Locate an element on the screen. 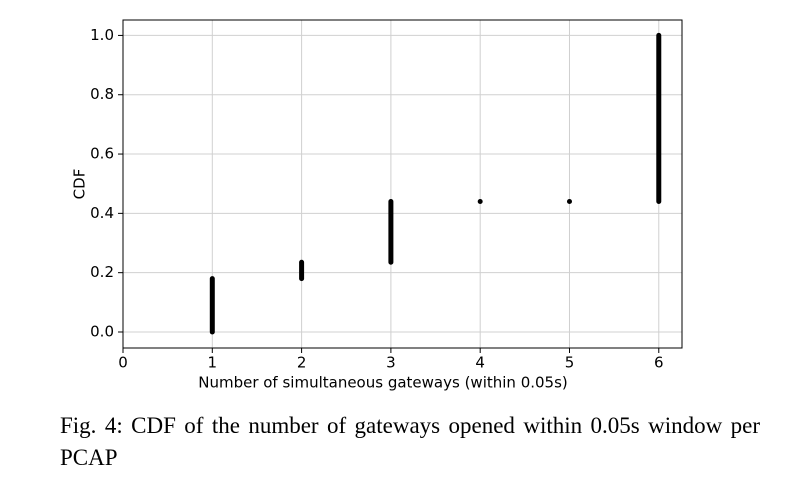 The width and height of the screenshot is (807, 490). y-tick-label: 0.6 is located at coordinates (102, 154).